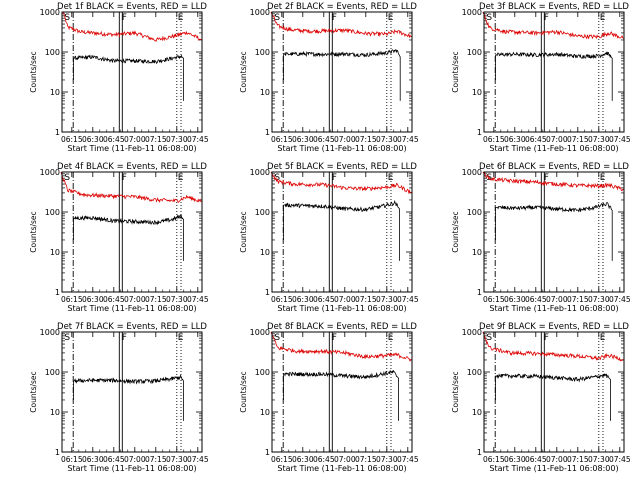 The image size is (640, 480). Describe the element at coordinates (554, 167) in the screenshot. I see `panel-title: Det 6f BLACK = Events, RED = LLD` at that location.